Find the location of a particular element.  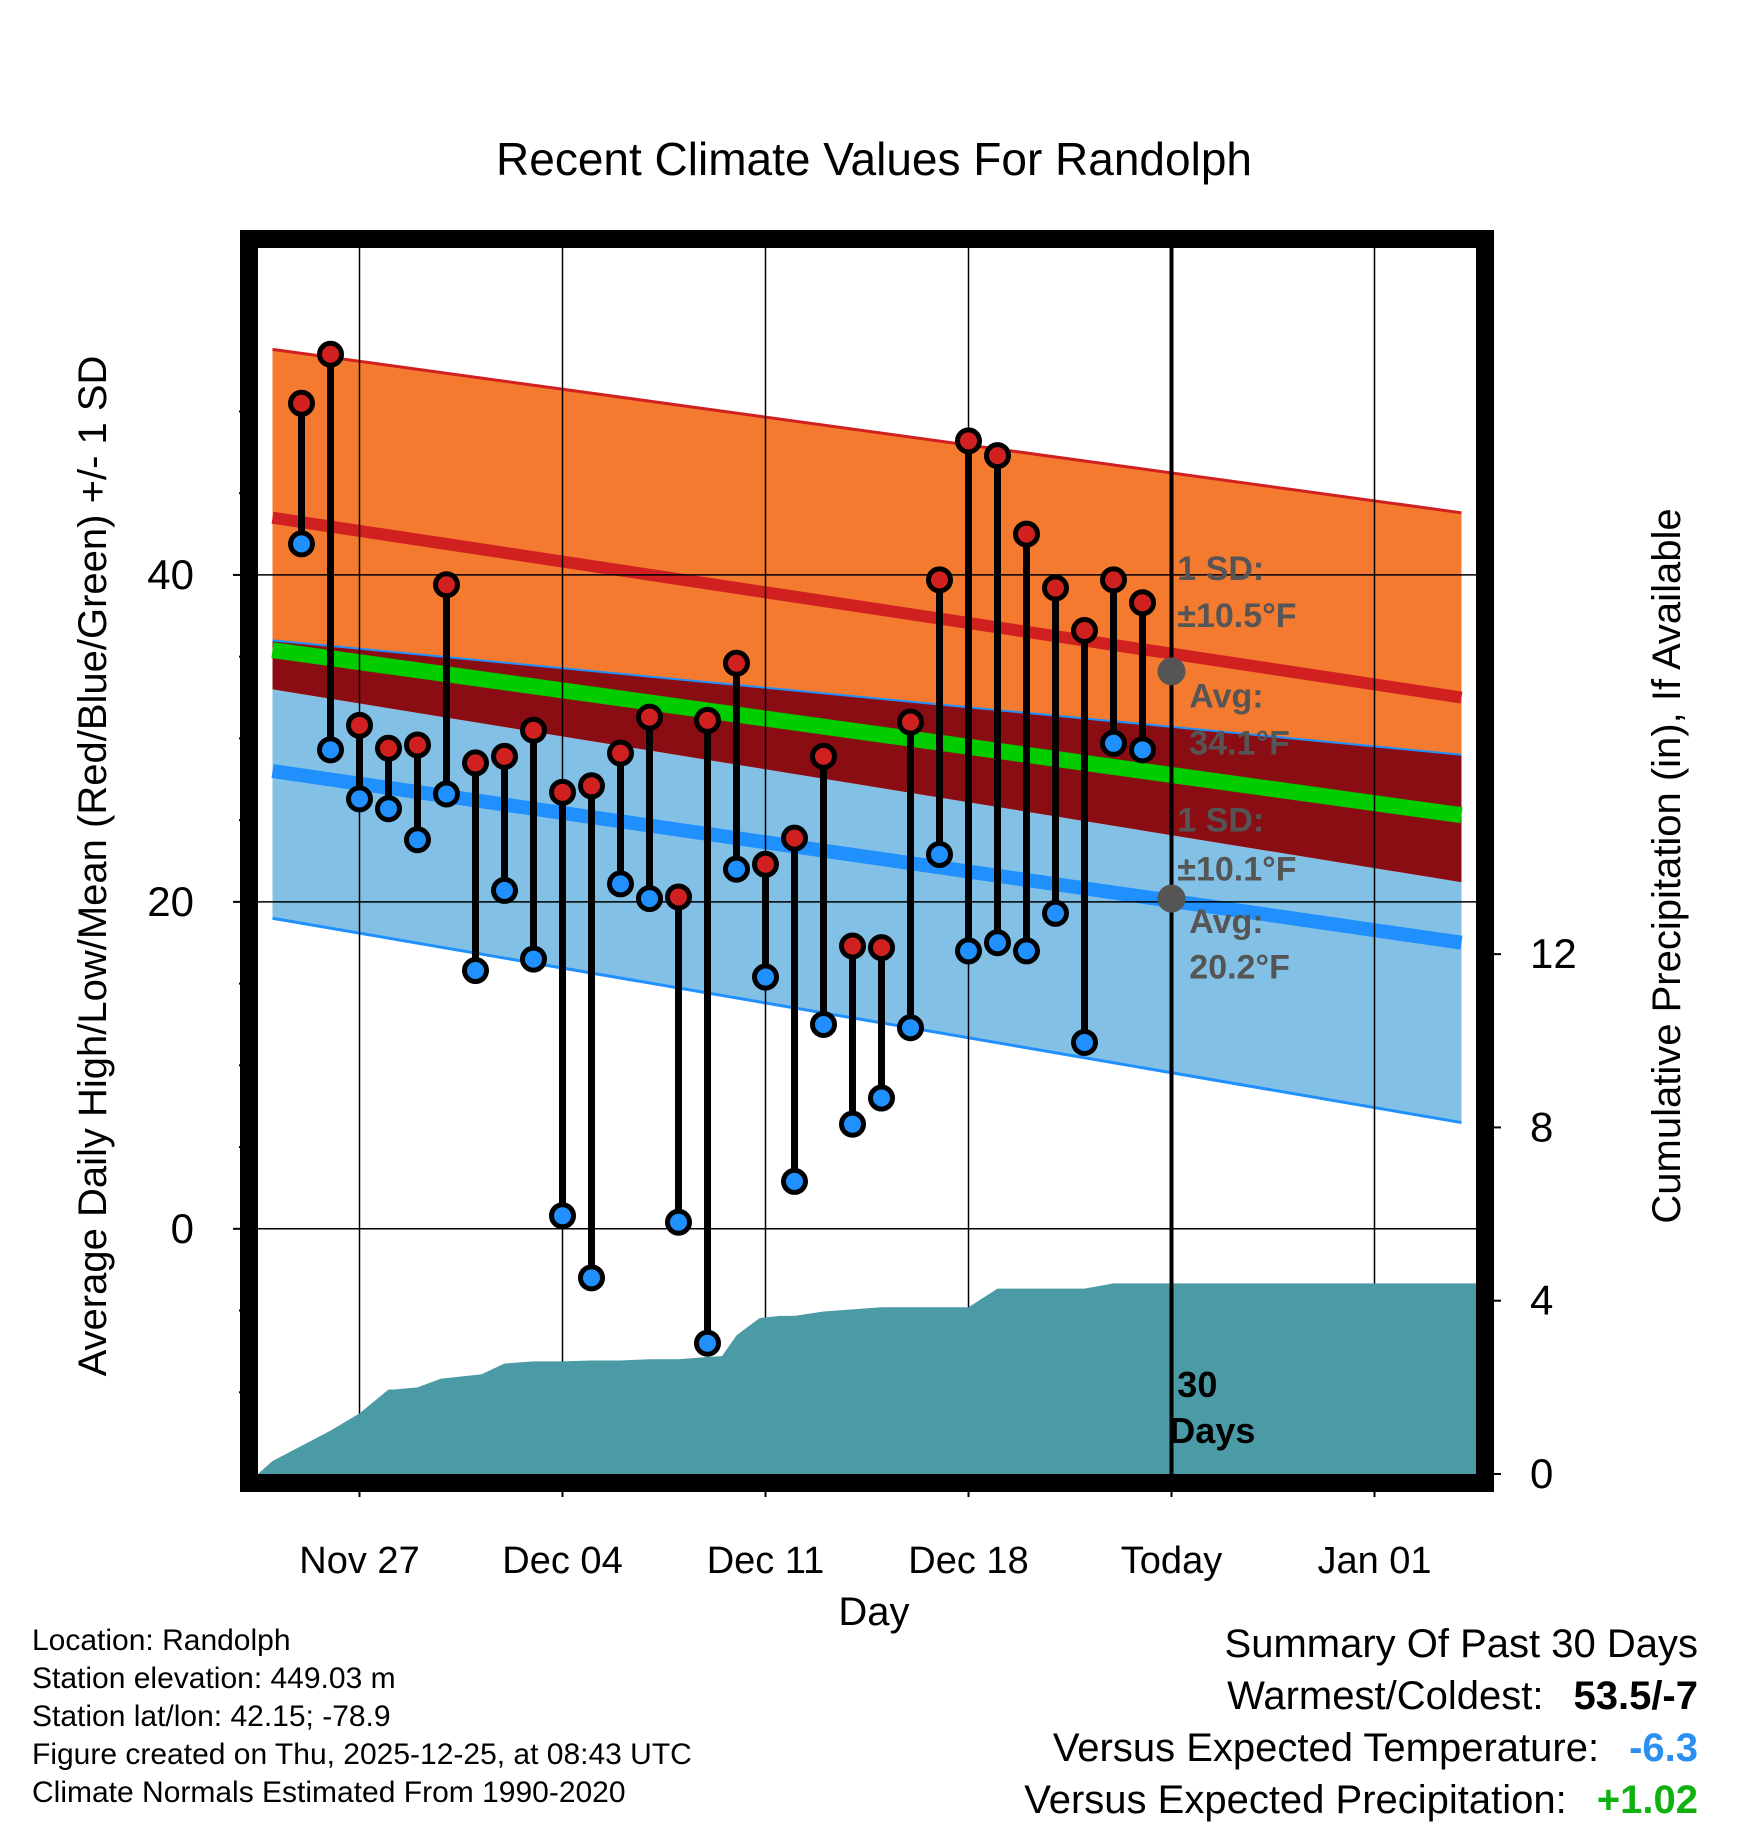

location-text: Location: Randolph is located at coordinates (161, 1640).